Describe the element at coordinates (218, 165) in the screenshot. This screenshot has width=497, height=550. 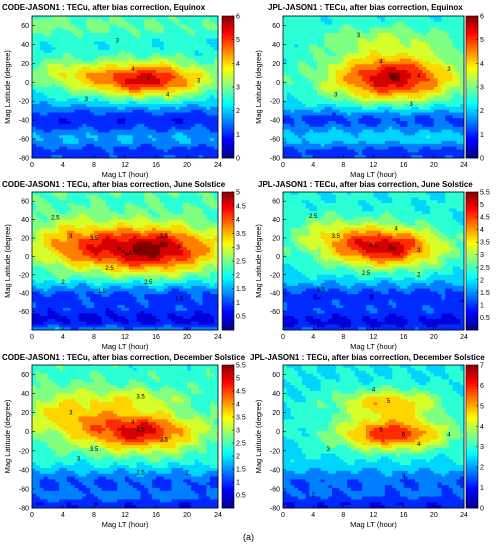
I see `x-tick-label: 24` at that location.